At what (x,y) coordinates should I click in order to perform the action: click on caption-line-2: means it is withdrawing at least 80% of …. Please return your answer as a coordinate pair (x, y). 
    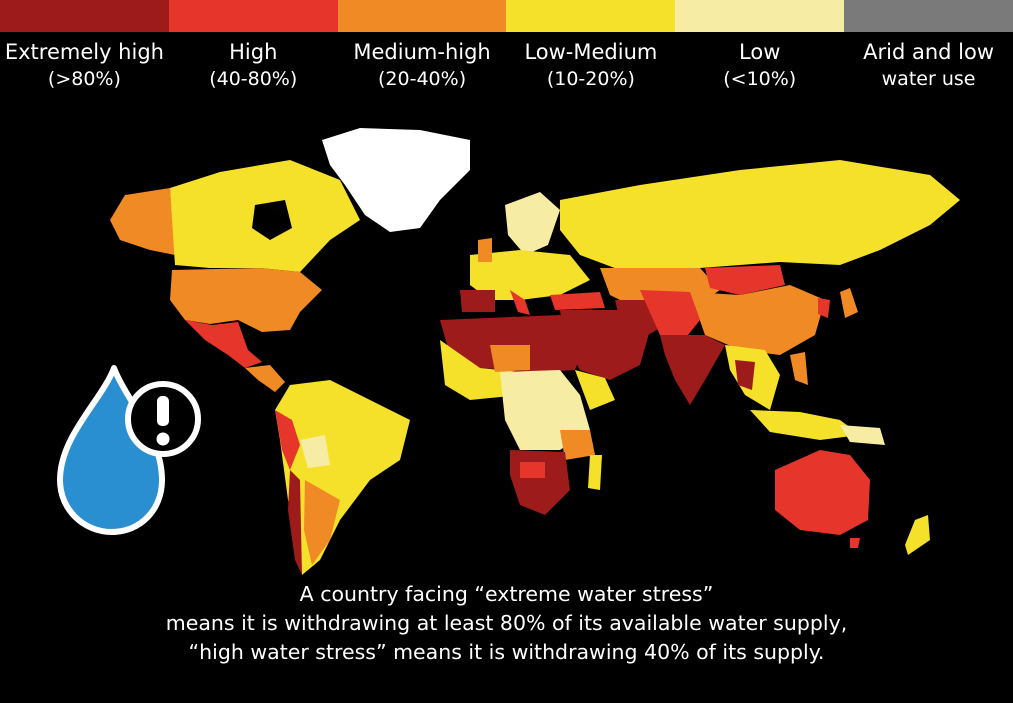
    Looking at the image, I should click on (506, 623).